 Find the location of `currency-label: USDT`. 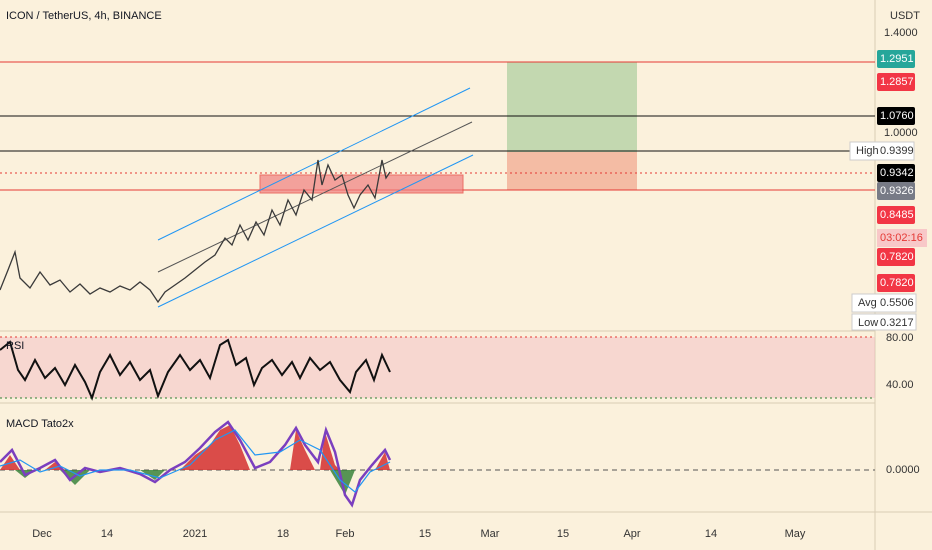

currency-label: USDT is located at coordinates (905, 16).